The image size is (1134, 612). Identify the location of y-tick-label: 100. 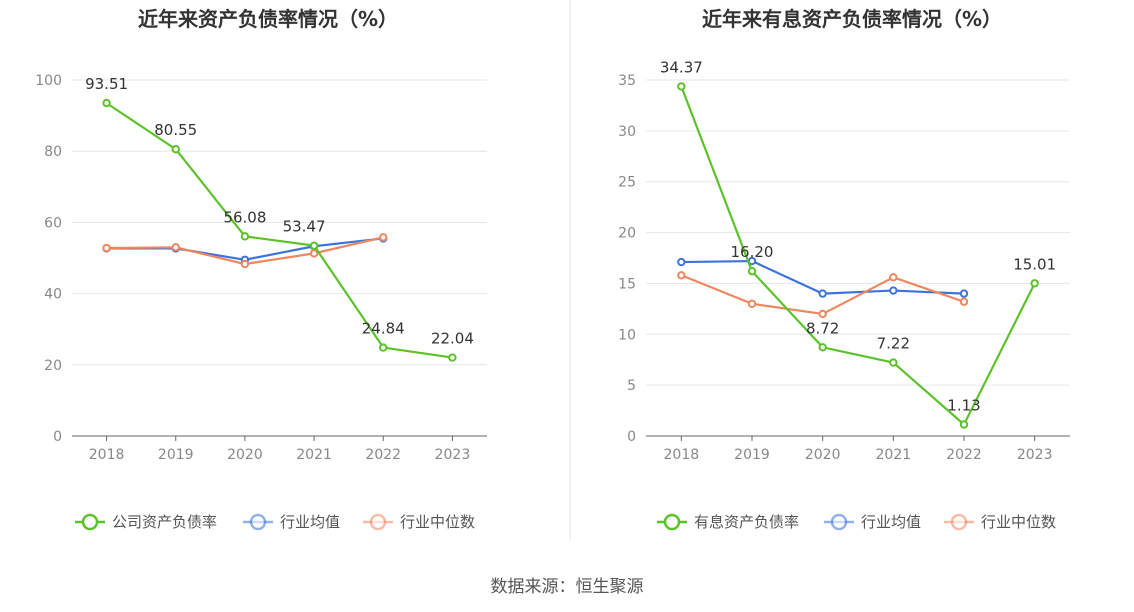
(48, 81).